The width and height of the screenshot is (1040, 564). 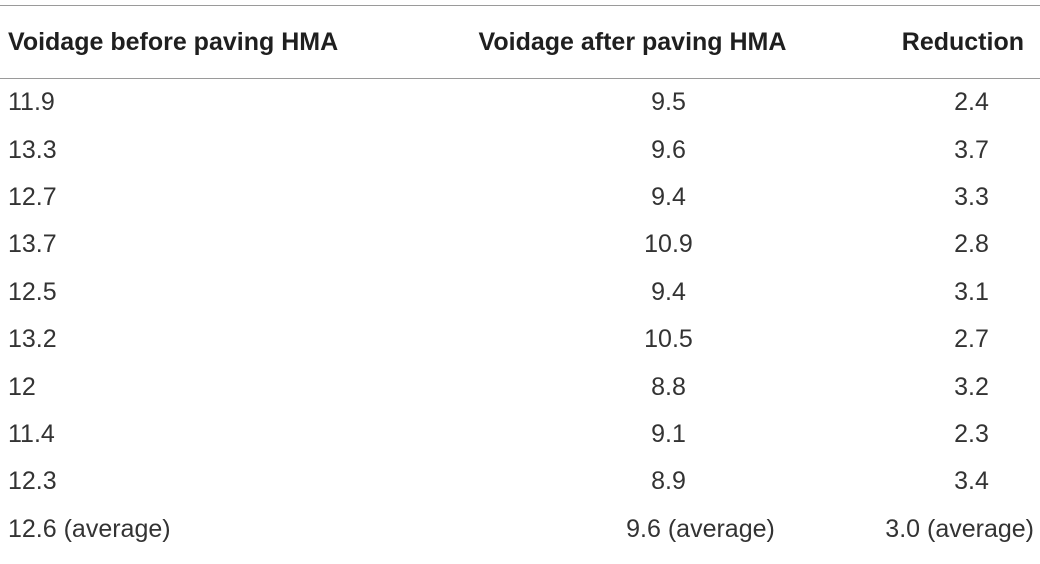 I want to click on cell-voidage-after: 9.1, so click(x=668, y=433).